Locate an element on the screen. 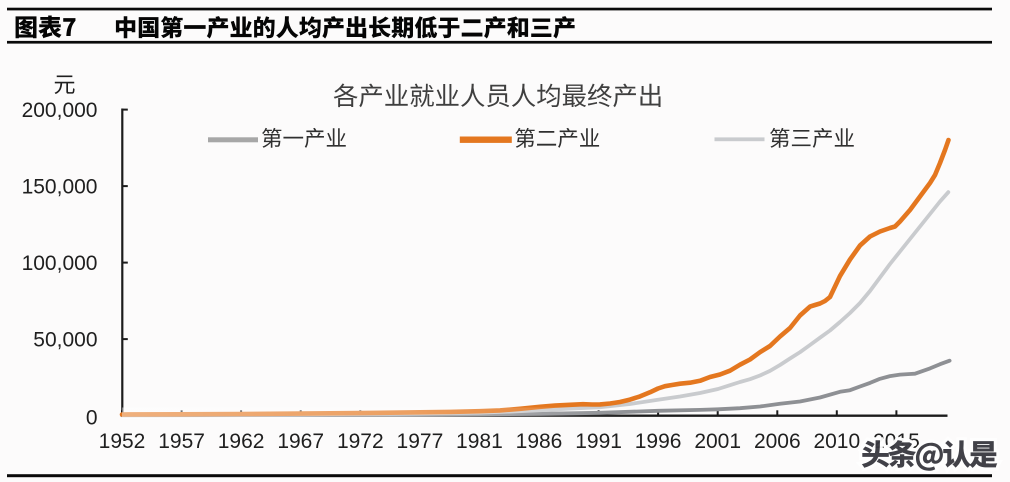 This screenshot has height=482, width=1010. svg-text: 2001 is located at coordinates (717, 441).